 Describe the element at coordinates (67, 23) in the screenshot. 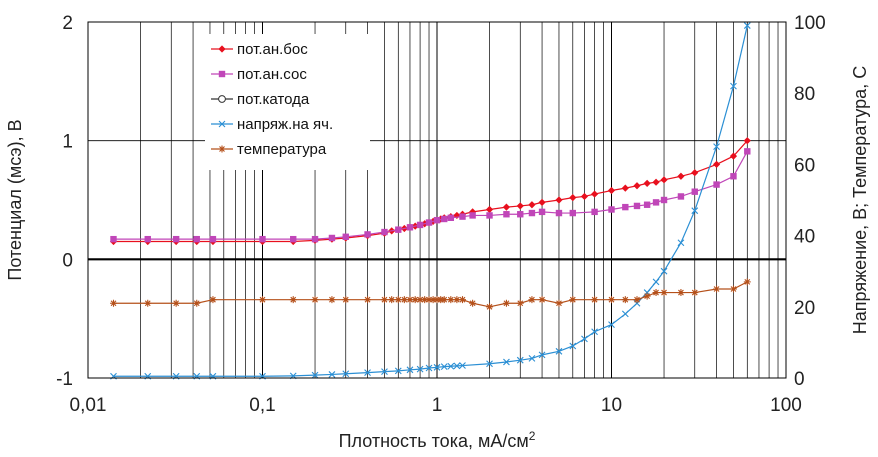

I see `y-left-tick-label: 2` at that location.